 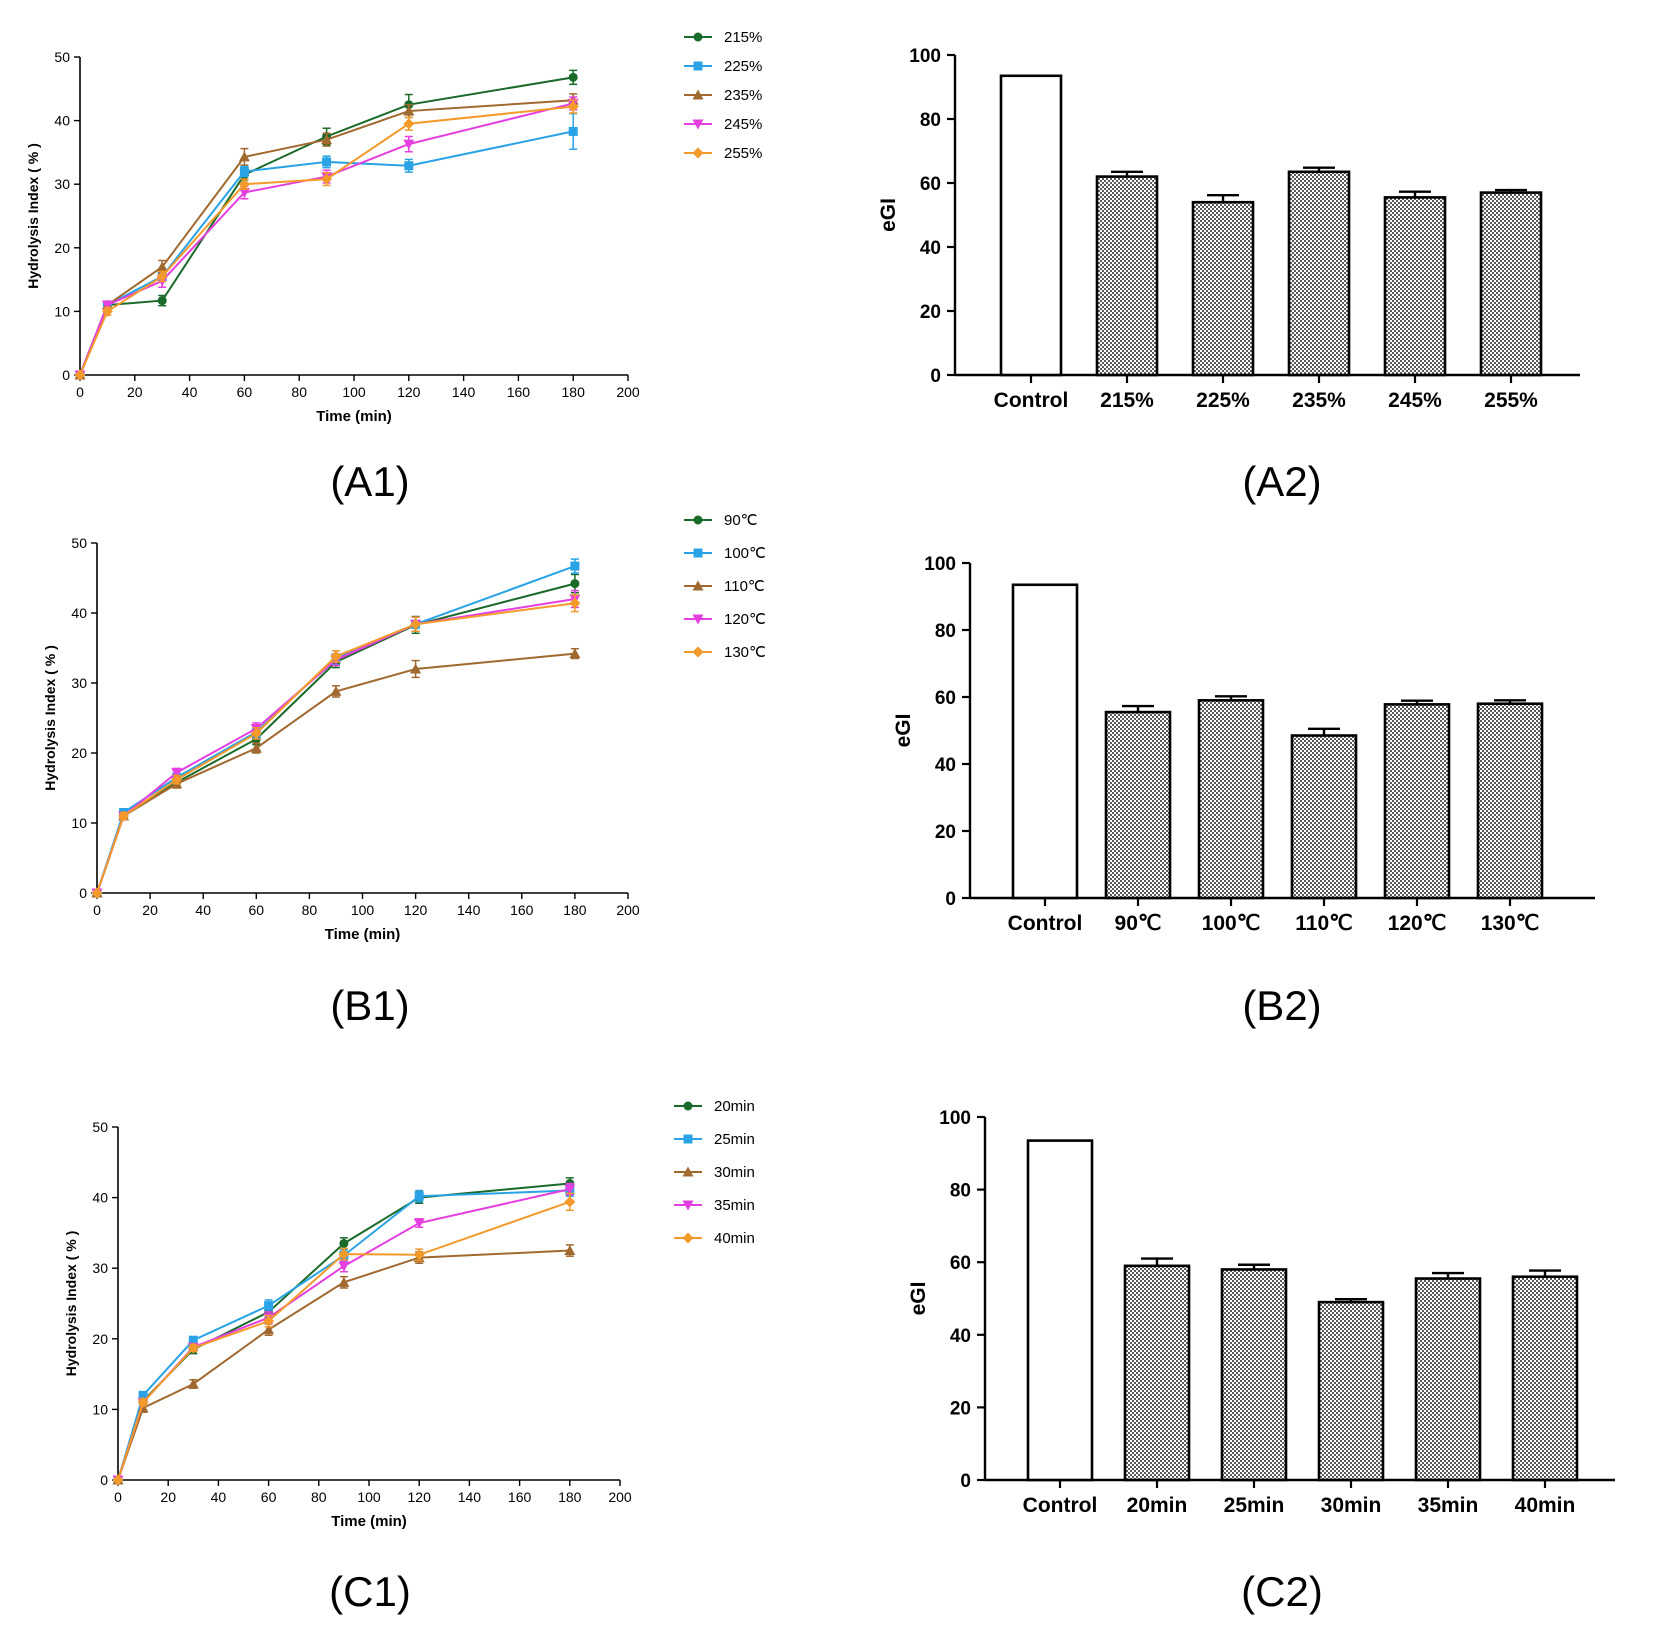 What do you see at coordinates (1324, 831) in the screenshot?
I see `bar-group: 110℃` at bounding box center [1324, 831].